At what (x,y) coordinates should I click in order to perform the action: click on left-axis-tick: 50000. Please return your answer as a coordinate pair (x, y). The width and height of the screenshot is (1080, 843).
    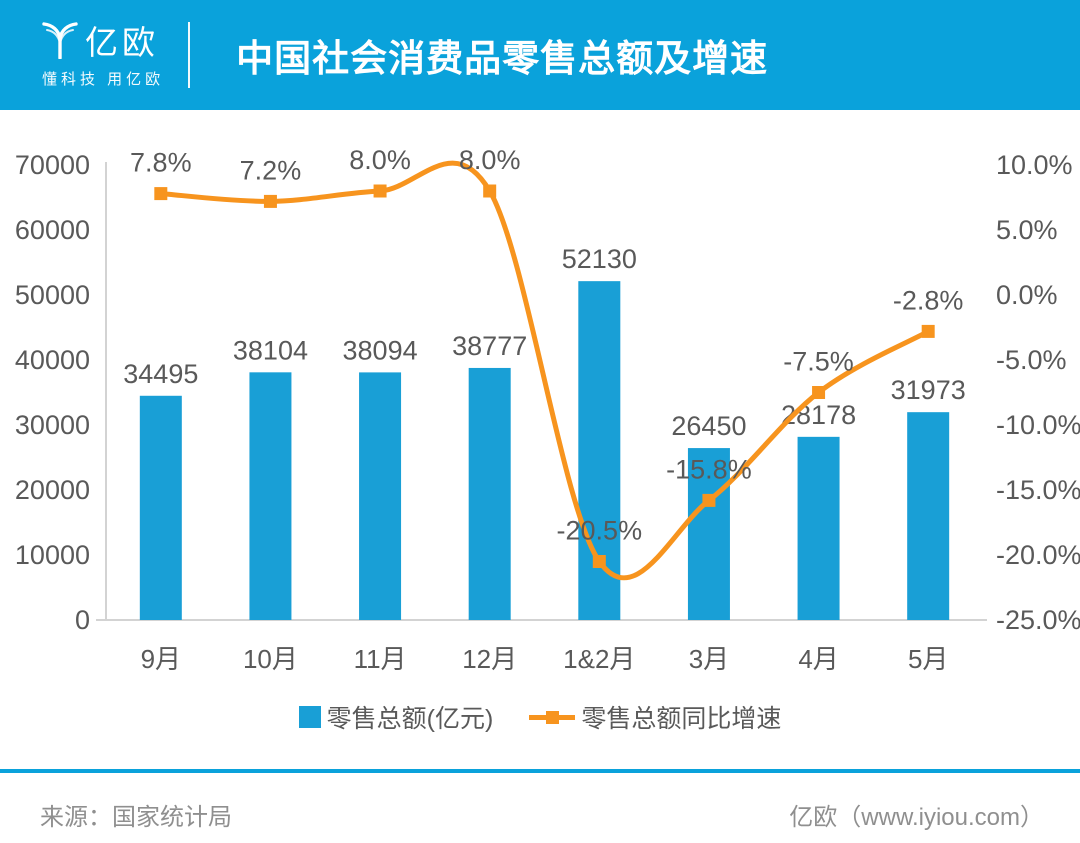
    Looking at the image, I should click on (52, 295).